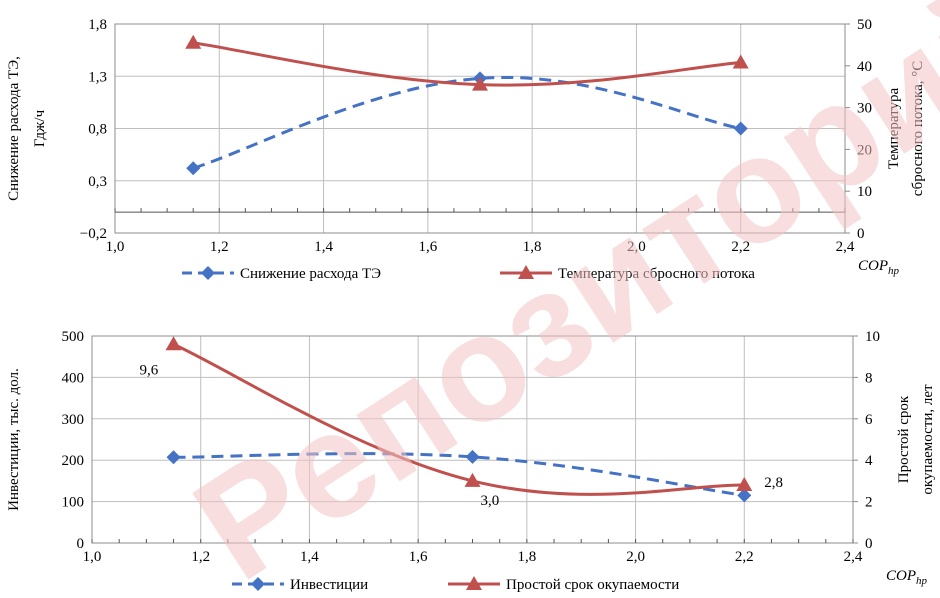 The image size is (940, 598). What do you see at coordinates (219, 247) in the screenshot?
I see `chart-top-x-tick-label: 1,2` at bounding box center [219, 247].